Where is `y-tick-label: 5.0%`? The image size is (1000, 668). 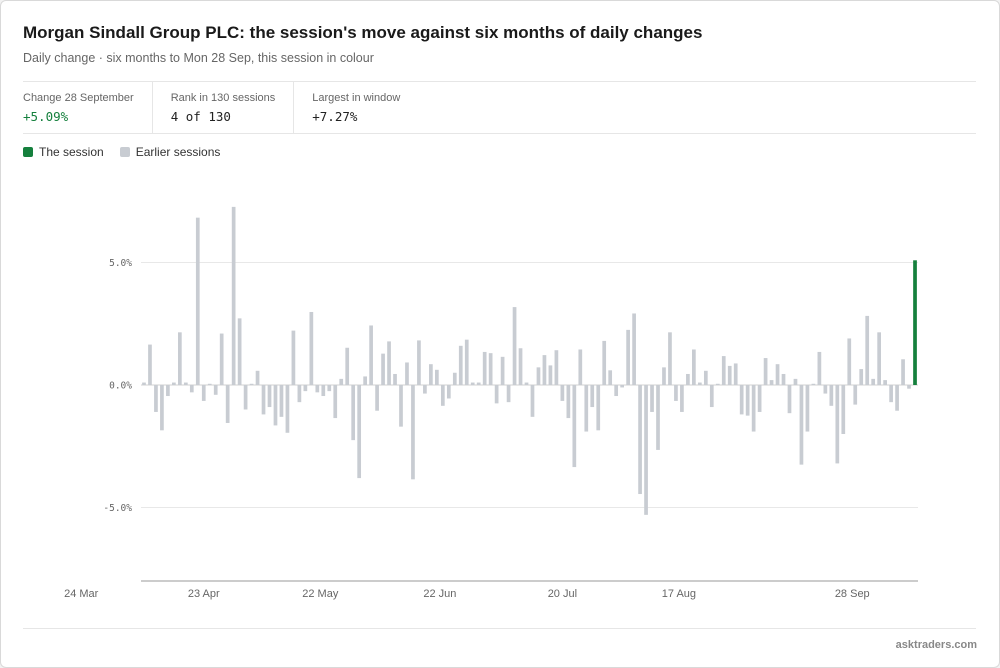 y-tick-label: 5.0% is located at coordinates (120, 263).